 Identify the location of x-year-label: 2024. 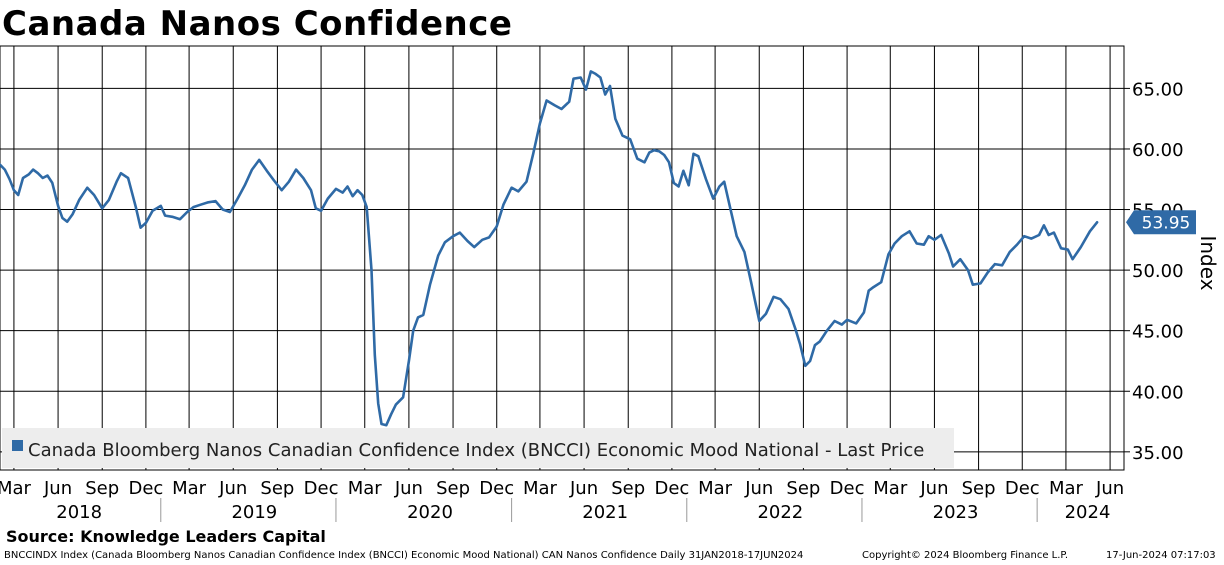
(1088, 512).